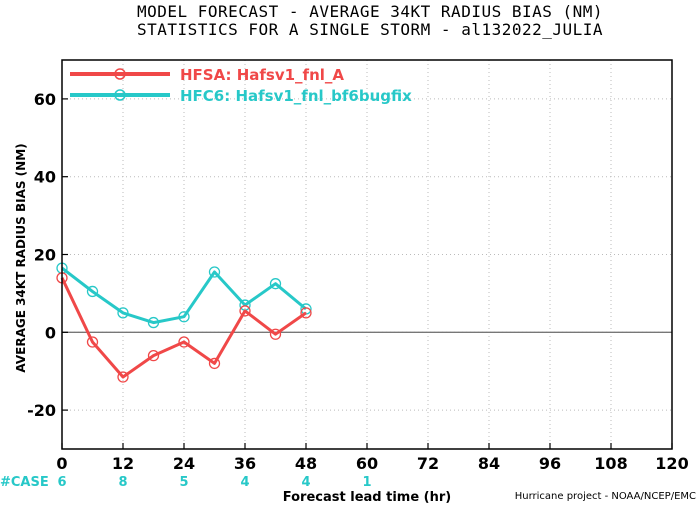 This screenshot has width=700, height=506. I want to click on case-count: 5, so click(183, 482).